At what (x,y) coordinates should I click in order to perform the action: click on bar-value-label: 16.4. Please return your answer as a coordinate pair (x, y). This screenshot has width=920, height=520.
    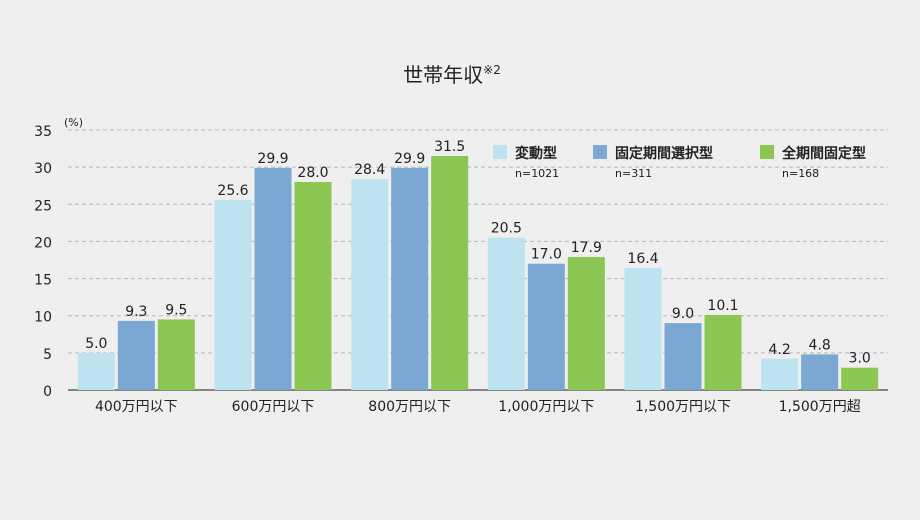
    Looking at the image, I should click on (642, 259).